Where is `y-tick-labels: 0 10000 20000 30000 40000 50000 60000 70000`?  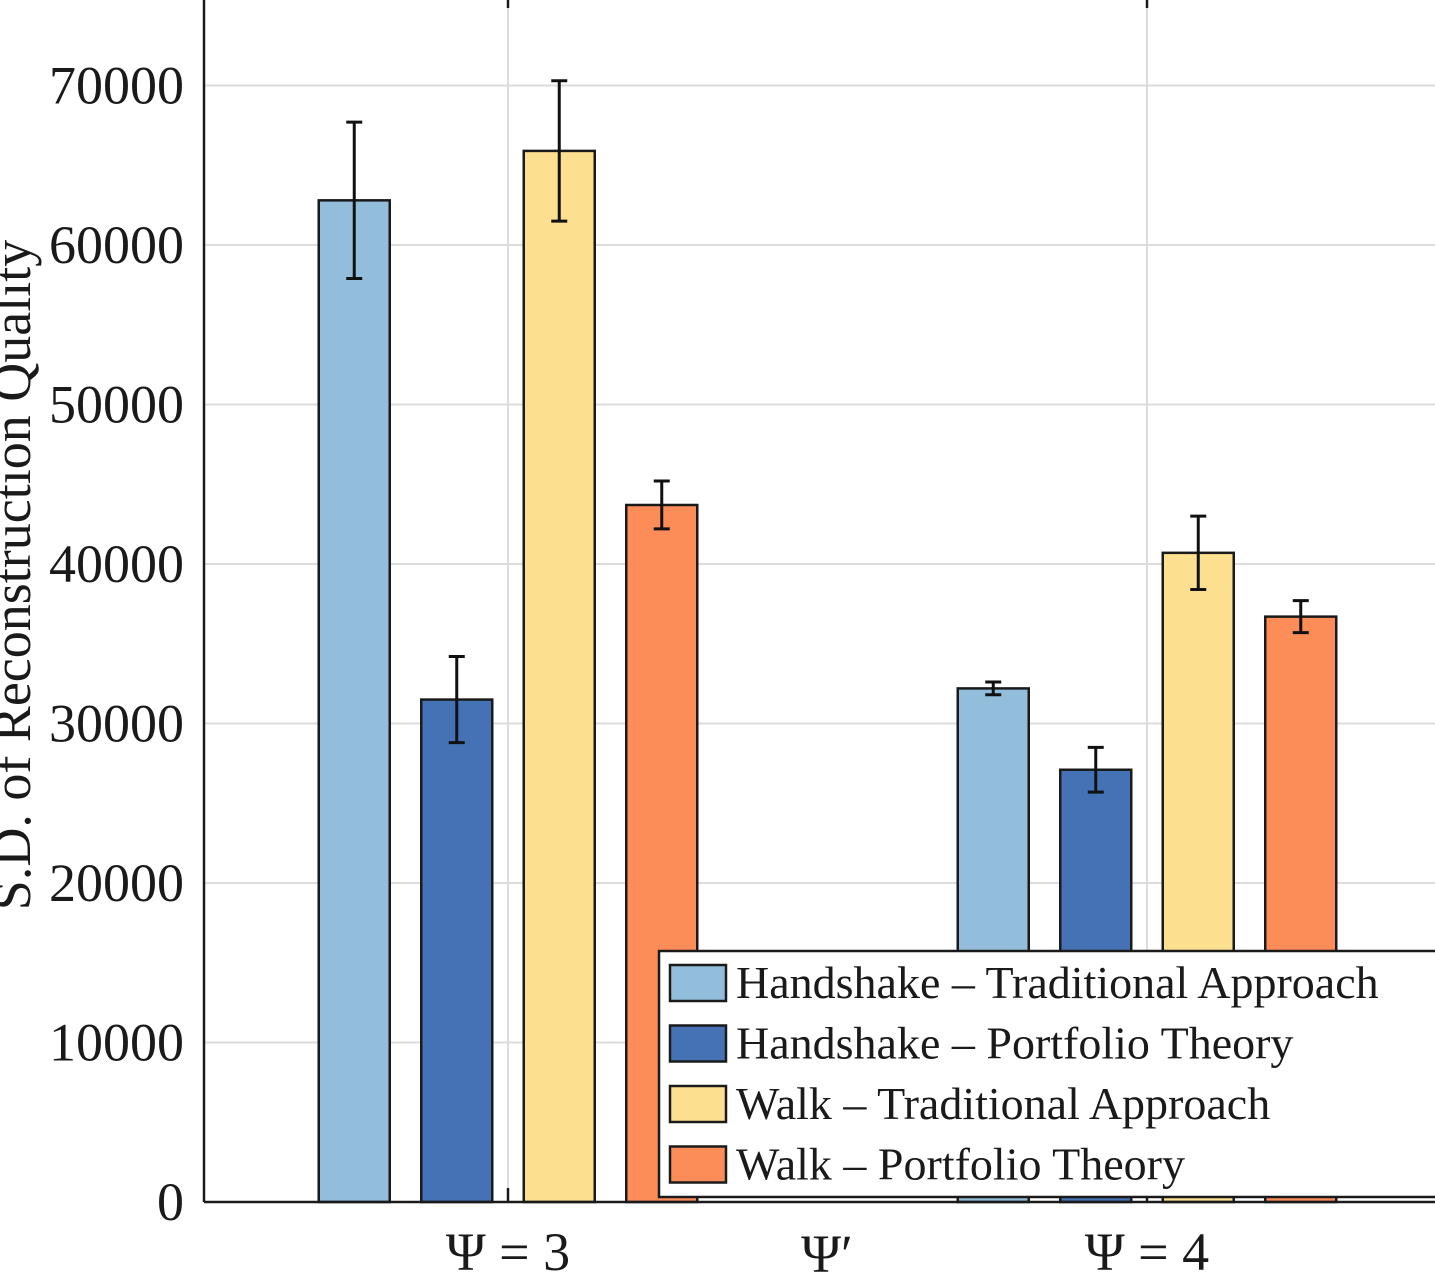
y-tick-labels: 0 10000 20000 30000 40000 50000 60000 70000 is located at coordinates (116, 644).